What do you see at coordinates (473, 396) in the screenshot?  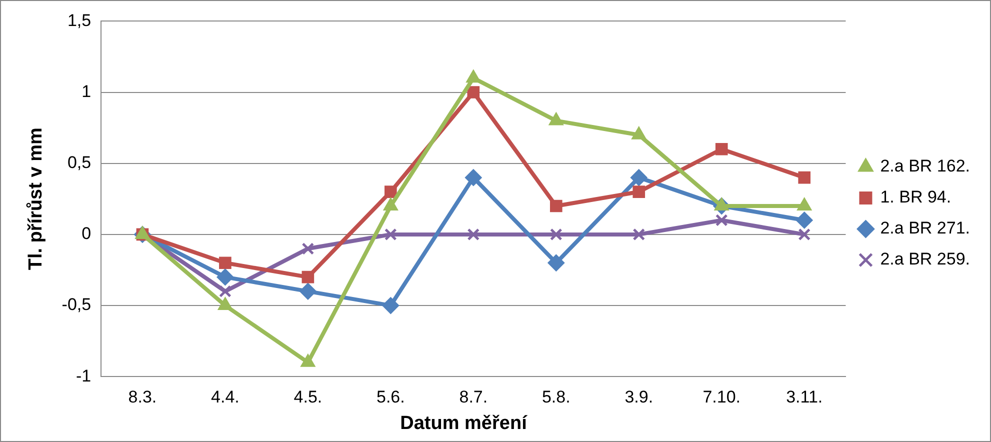 I see `x-tick-label: 8.7.` at bounding box center [473, 396].